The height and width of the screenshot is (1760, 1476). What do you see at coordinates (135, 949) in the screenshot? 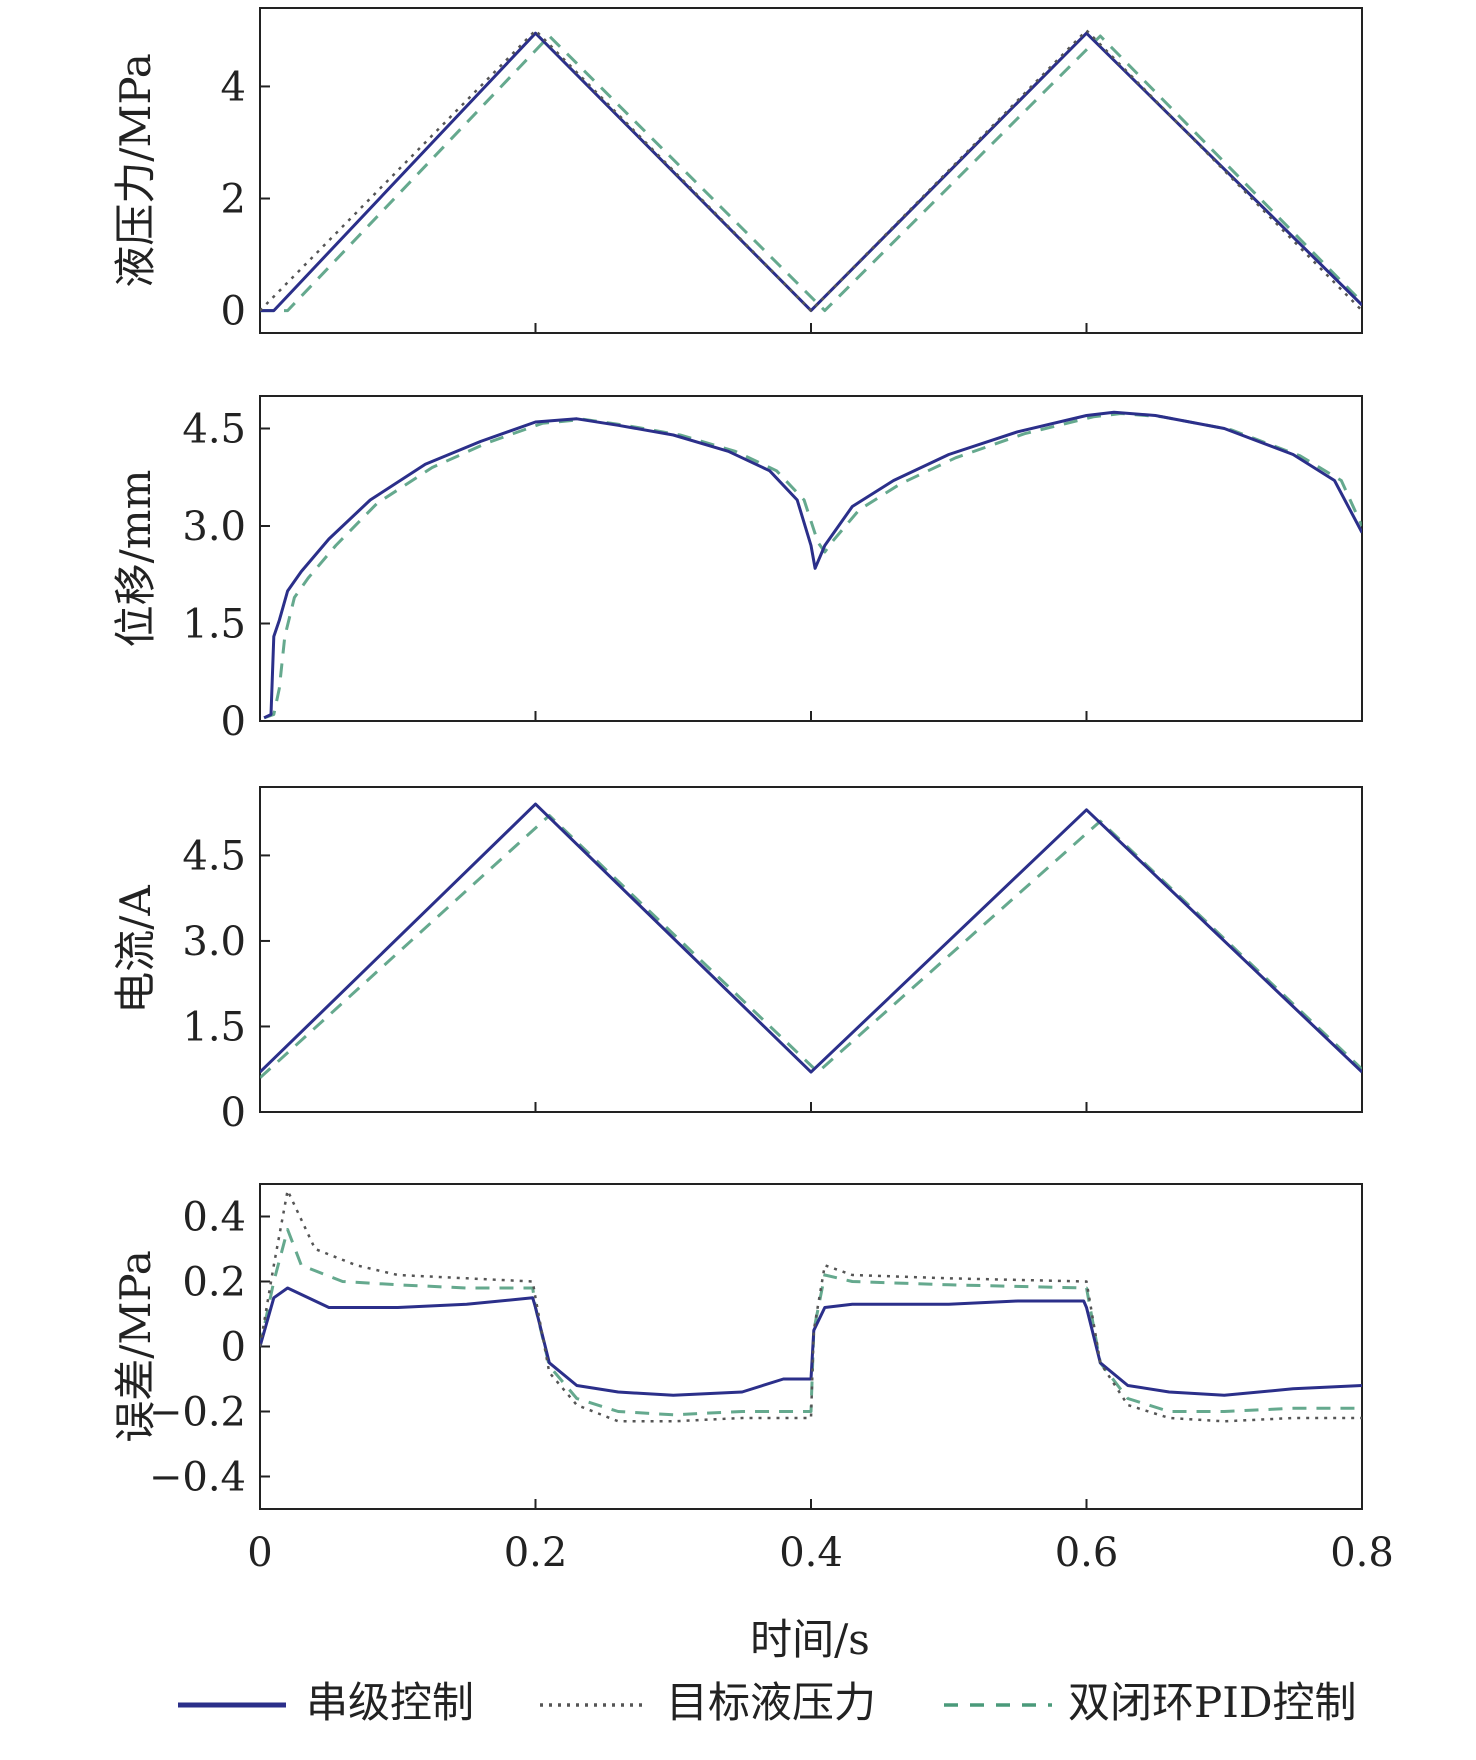
I see `y-axis-label: 电流/A` at bounding box center [135, 949].